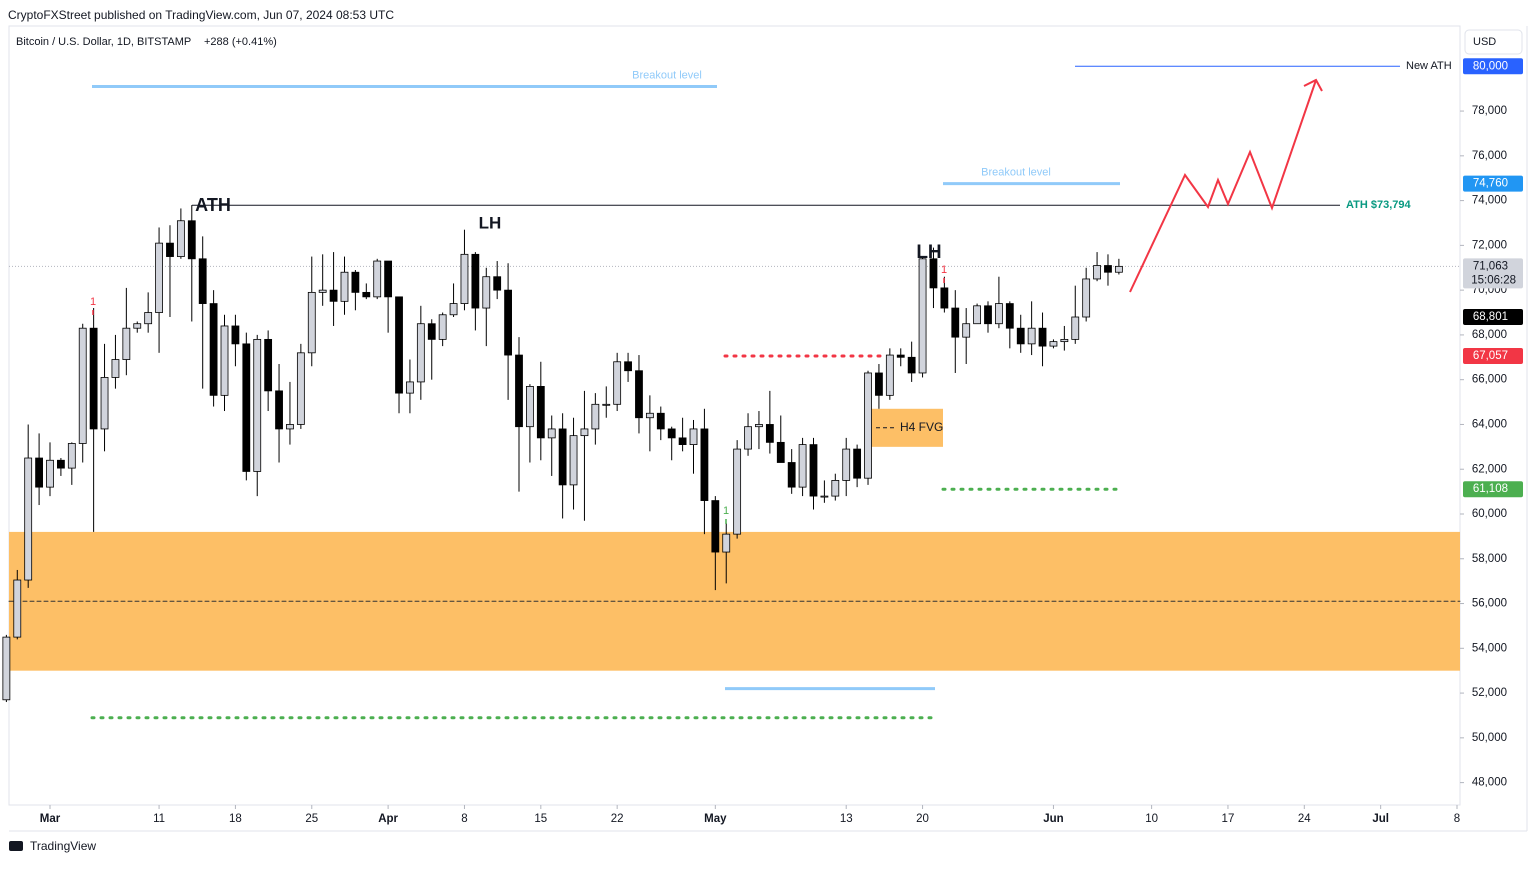 The image size is (1536, 869). What do you see at coordinates (235, 819) in the screenshot?
I see `x-tick-label: 18` at bounding box center [235, 819].